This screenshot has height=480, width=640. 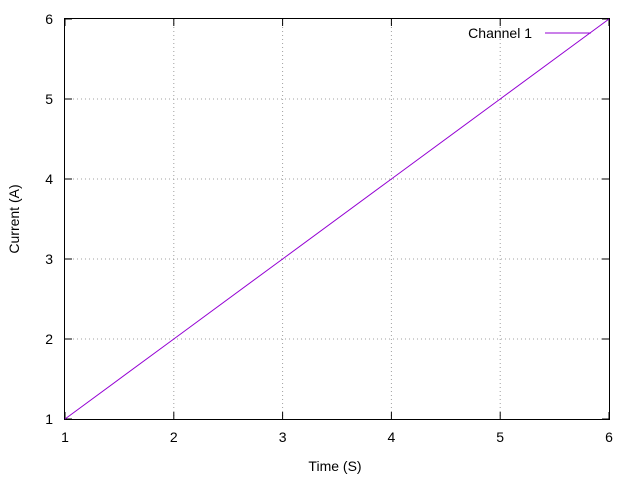 I want to click on y-axis-label: Current (A), so click(x=14, y=218).